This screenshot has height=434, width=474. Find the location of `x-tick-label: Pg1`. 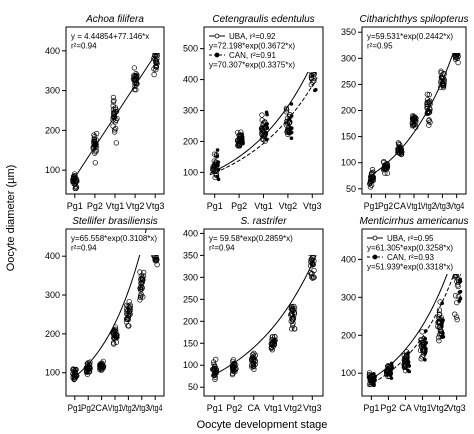

x-tick-label: Pg1 is located at coordinates (75, 206).